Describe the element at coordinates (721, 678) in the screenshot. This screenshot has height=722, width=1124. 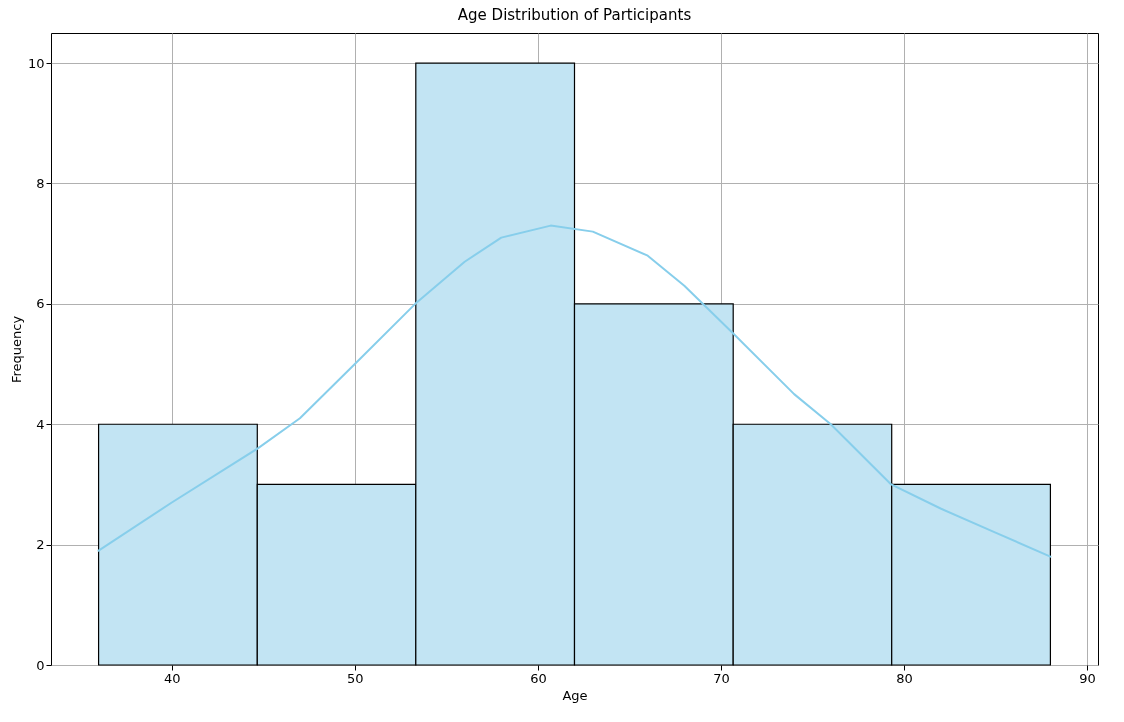
I see `x-tick-label: 70` at that location.